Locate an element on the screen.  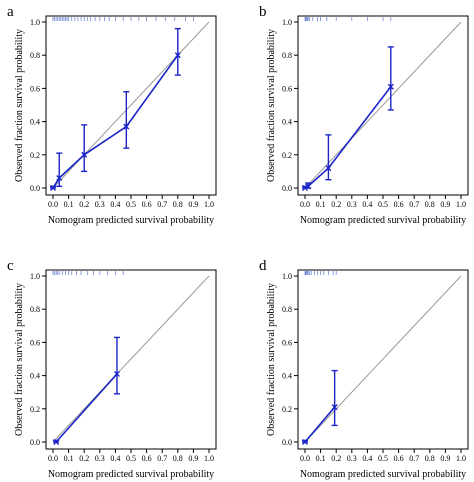
panel-label: a is located at coordinates (10, 12).